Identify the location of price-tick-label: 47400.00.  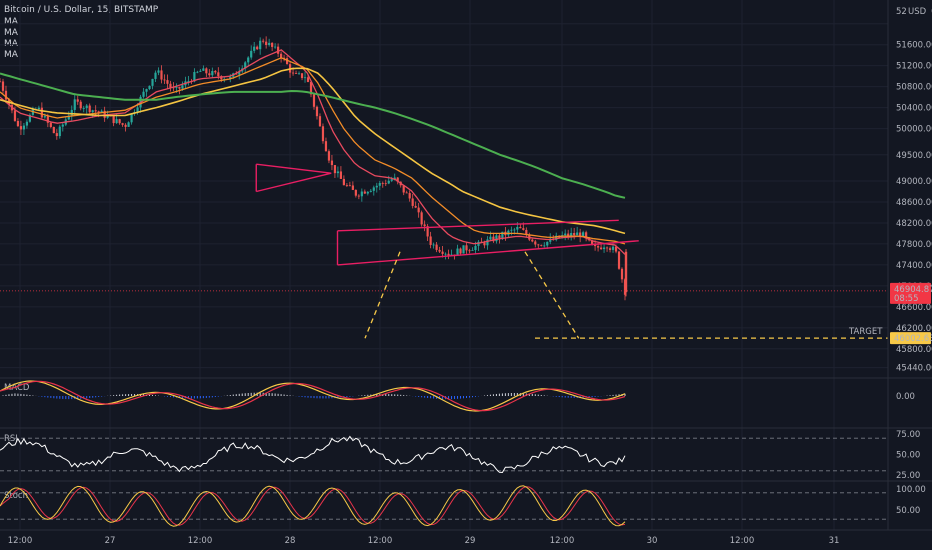
(914, 266).